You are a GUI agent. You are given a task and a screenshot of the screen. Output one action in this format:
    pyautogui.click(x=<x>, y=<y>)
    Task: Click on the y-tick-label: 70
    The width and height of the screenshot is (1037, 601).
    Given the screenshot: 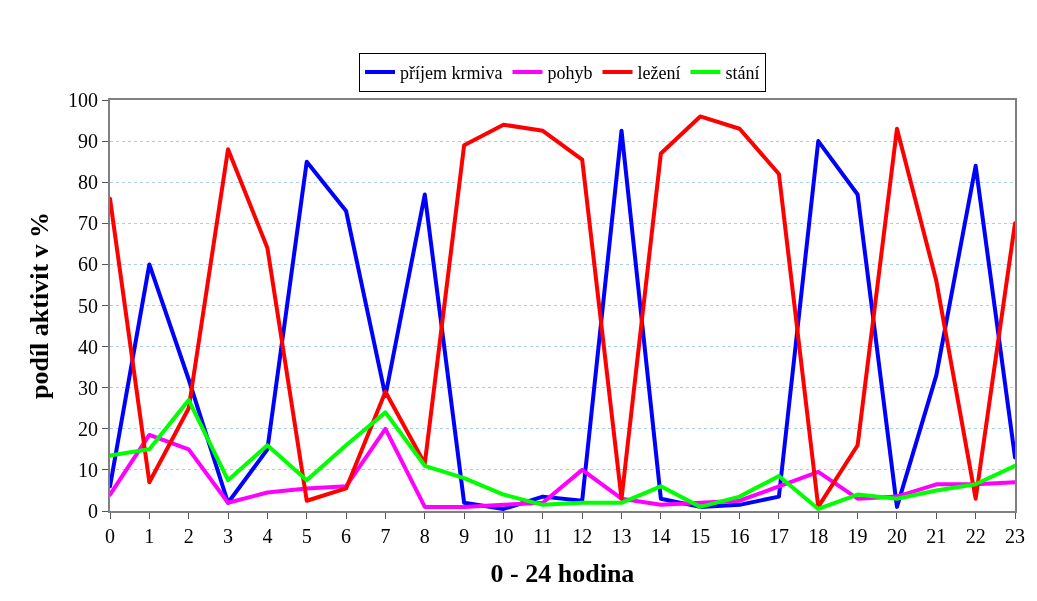 What is the action you would take?
    pyautogui.click(x=88, y=223)
    